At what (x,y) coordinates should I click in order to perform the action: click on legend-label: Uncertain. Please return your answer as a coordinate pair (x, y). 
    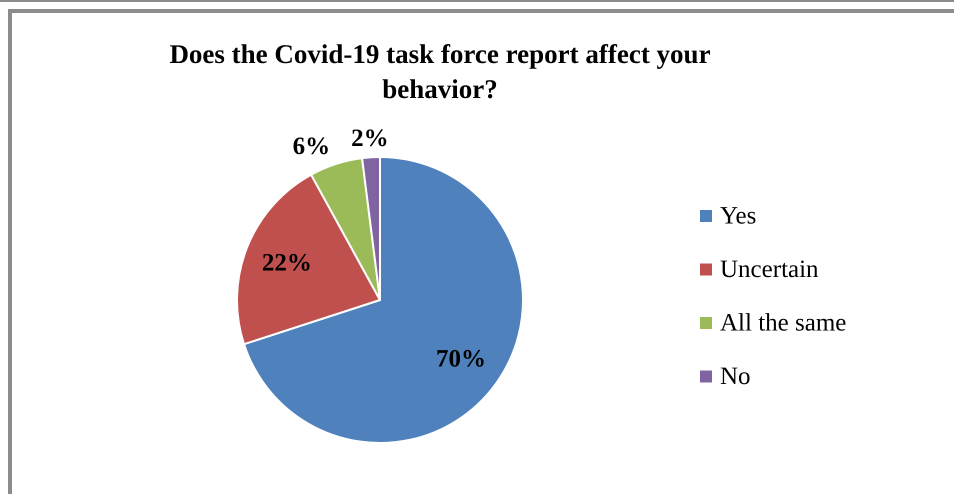
    Looking at the image, I should click on (770, 269).